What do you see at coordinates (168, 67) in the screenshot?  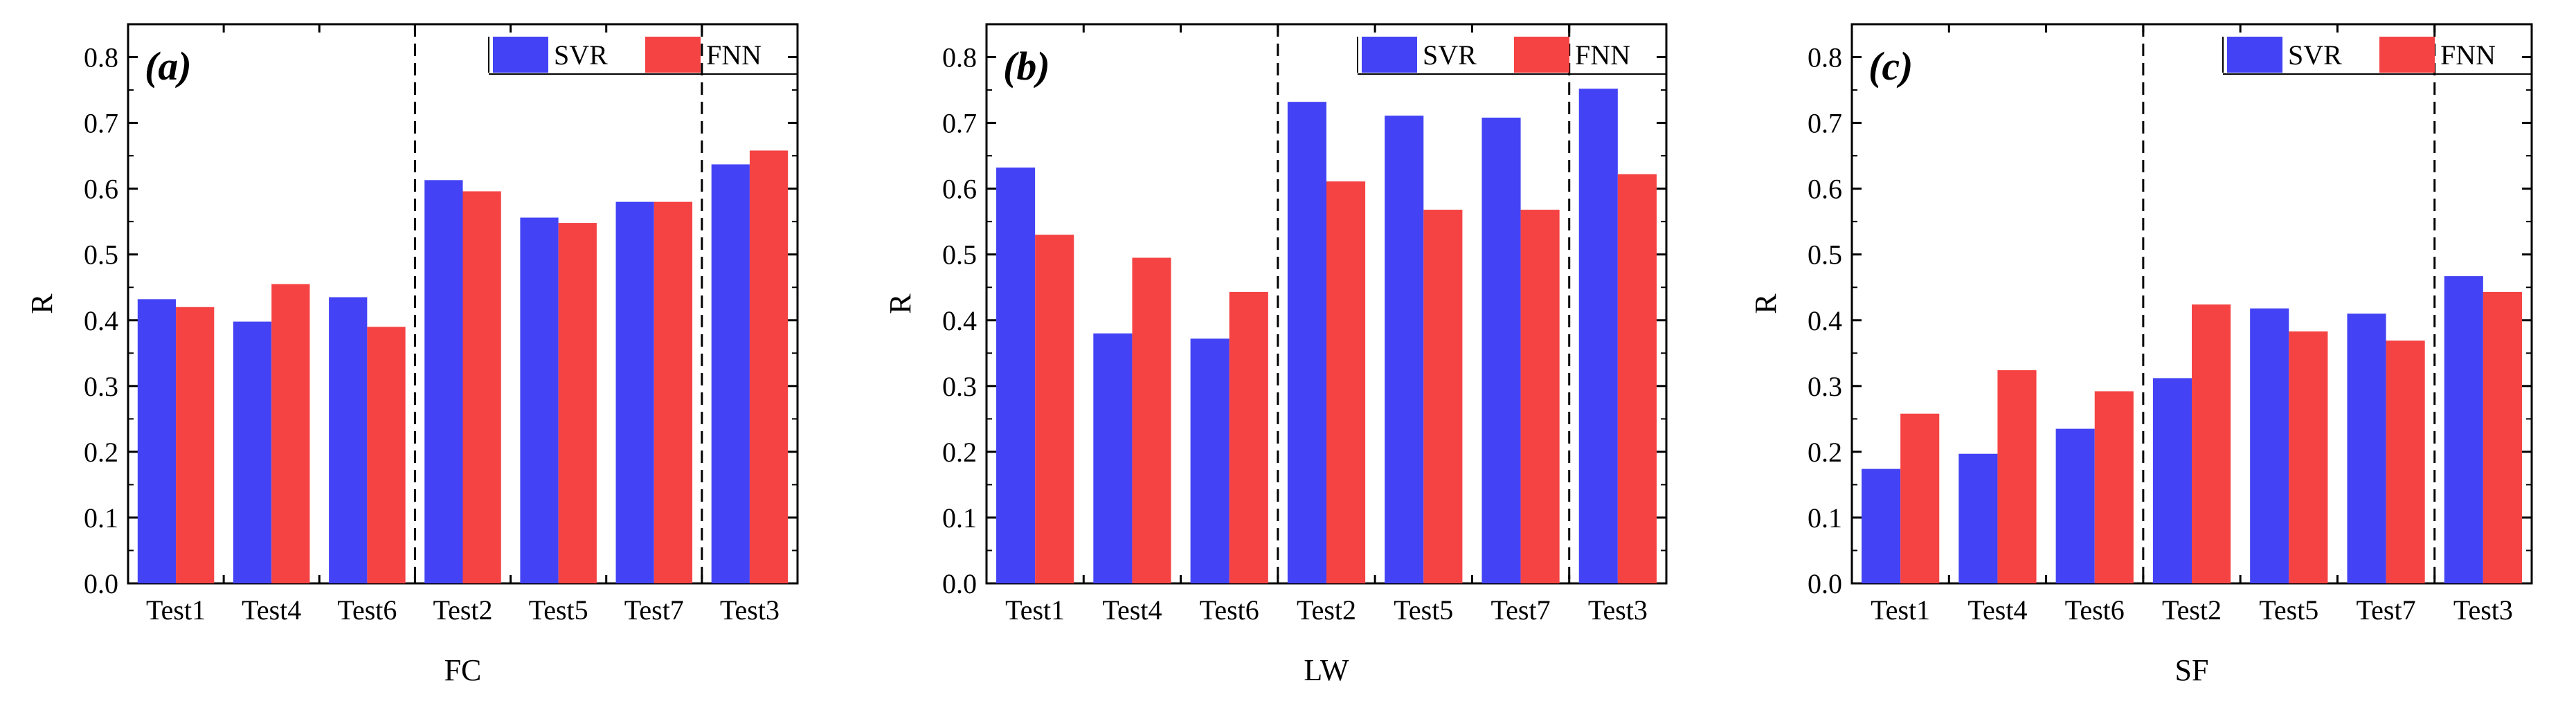 I see `panel-label: (a)` at bounding box center [168, 67].